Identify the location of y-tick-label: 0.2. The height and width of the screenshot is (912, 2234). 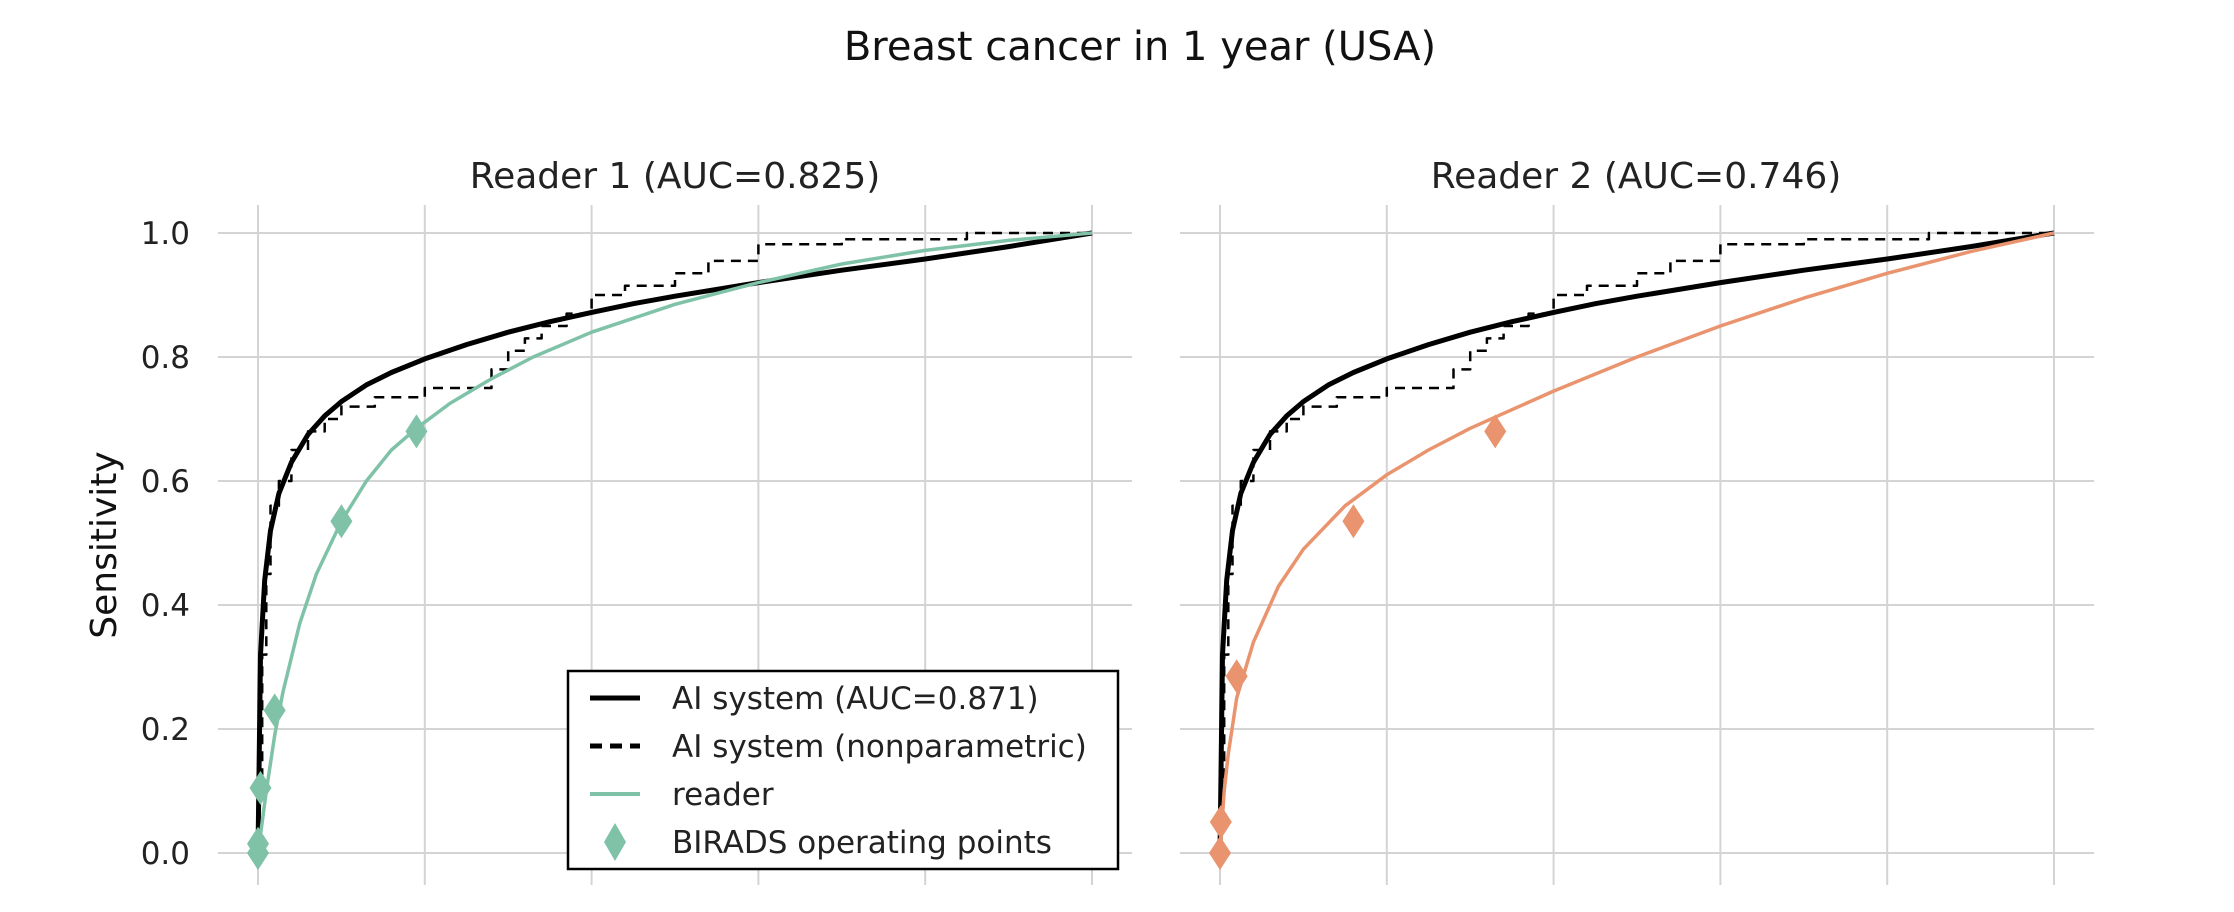
(165, 730).